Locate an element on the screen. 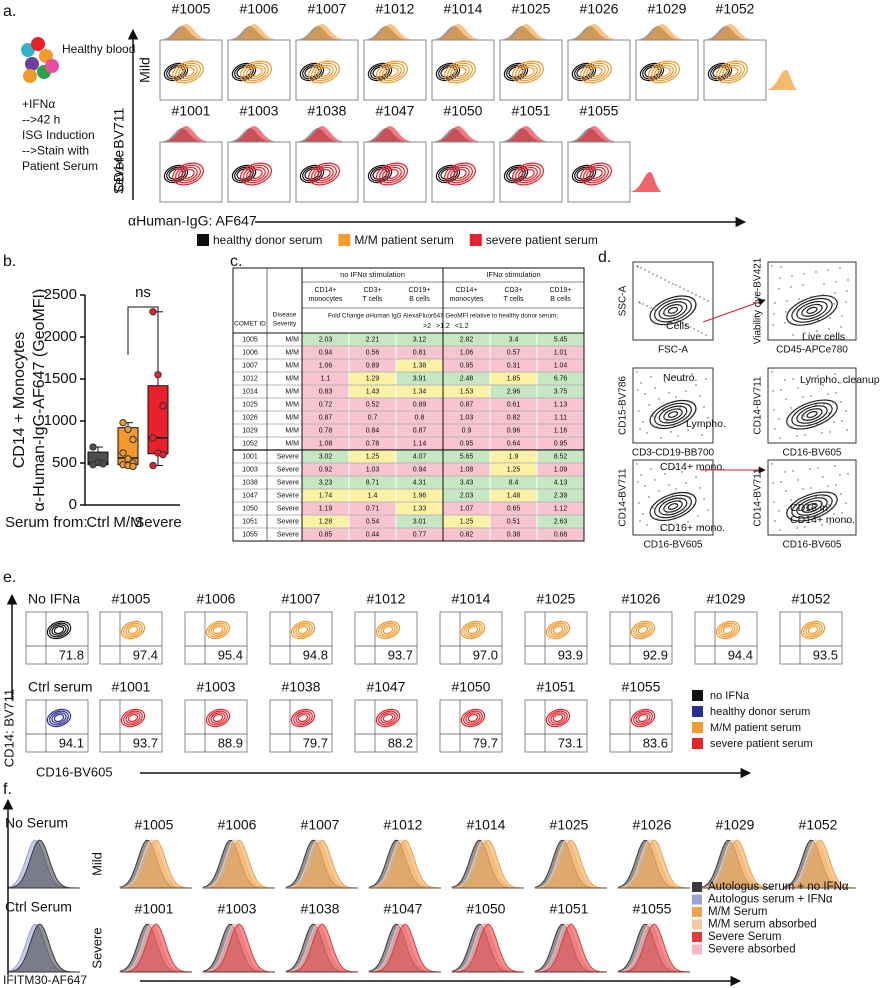 The width and height of the screenshot is (894, 988). cell-value: 0.44 is located at coordinates (373, 534).